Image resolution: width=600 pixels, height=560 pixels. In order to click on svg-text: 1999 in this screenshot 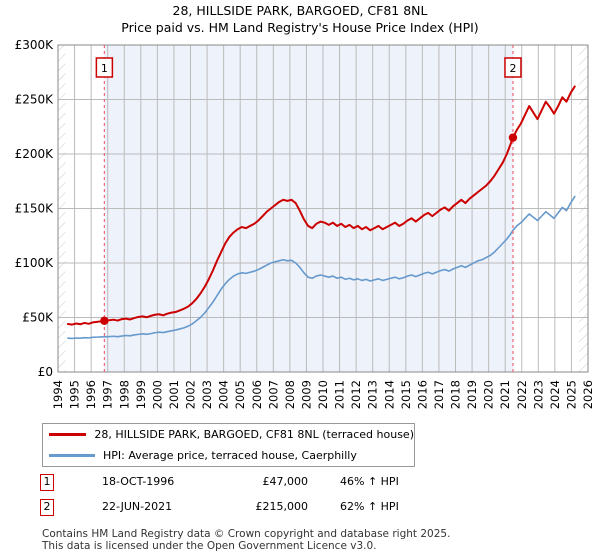, I will do `click(141, 394)`.